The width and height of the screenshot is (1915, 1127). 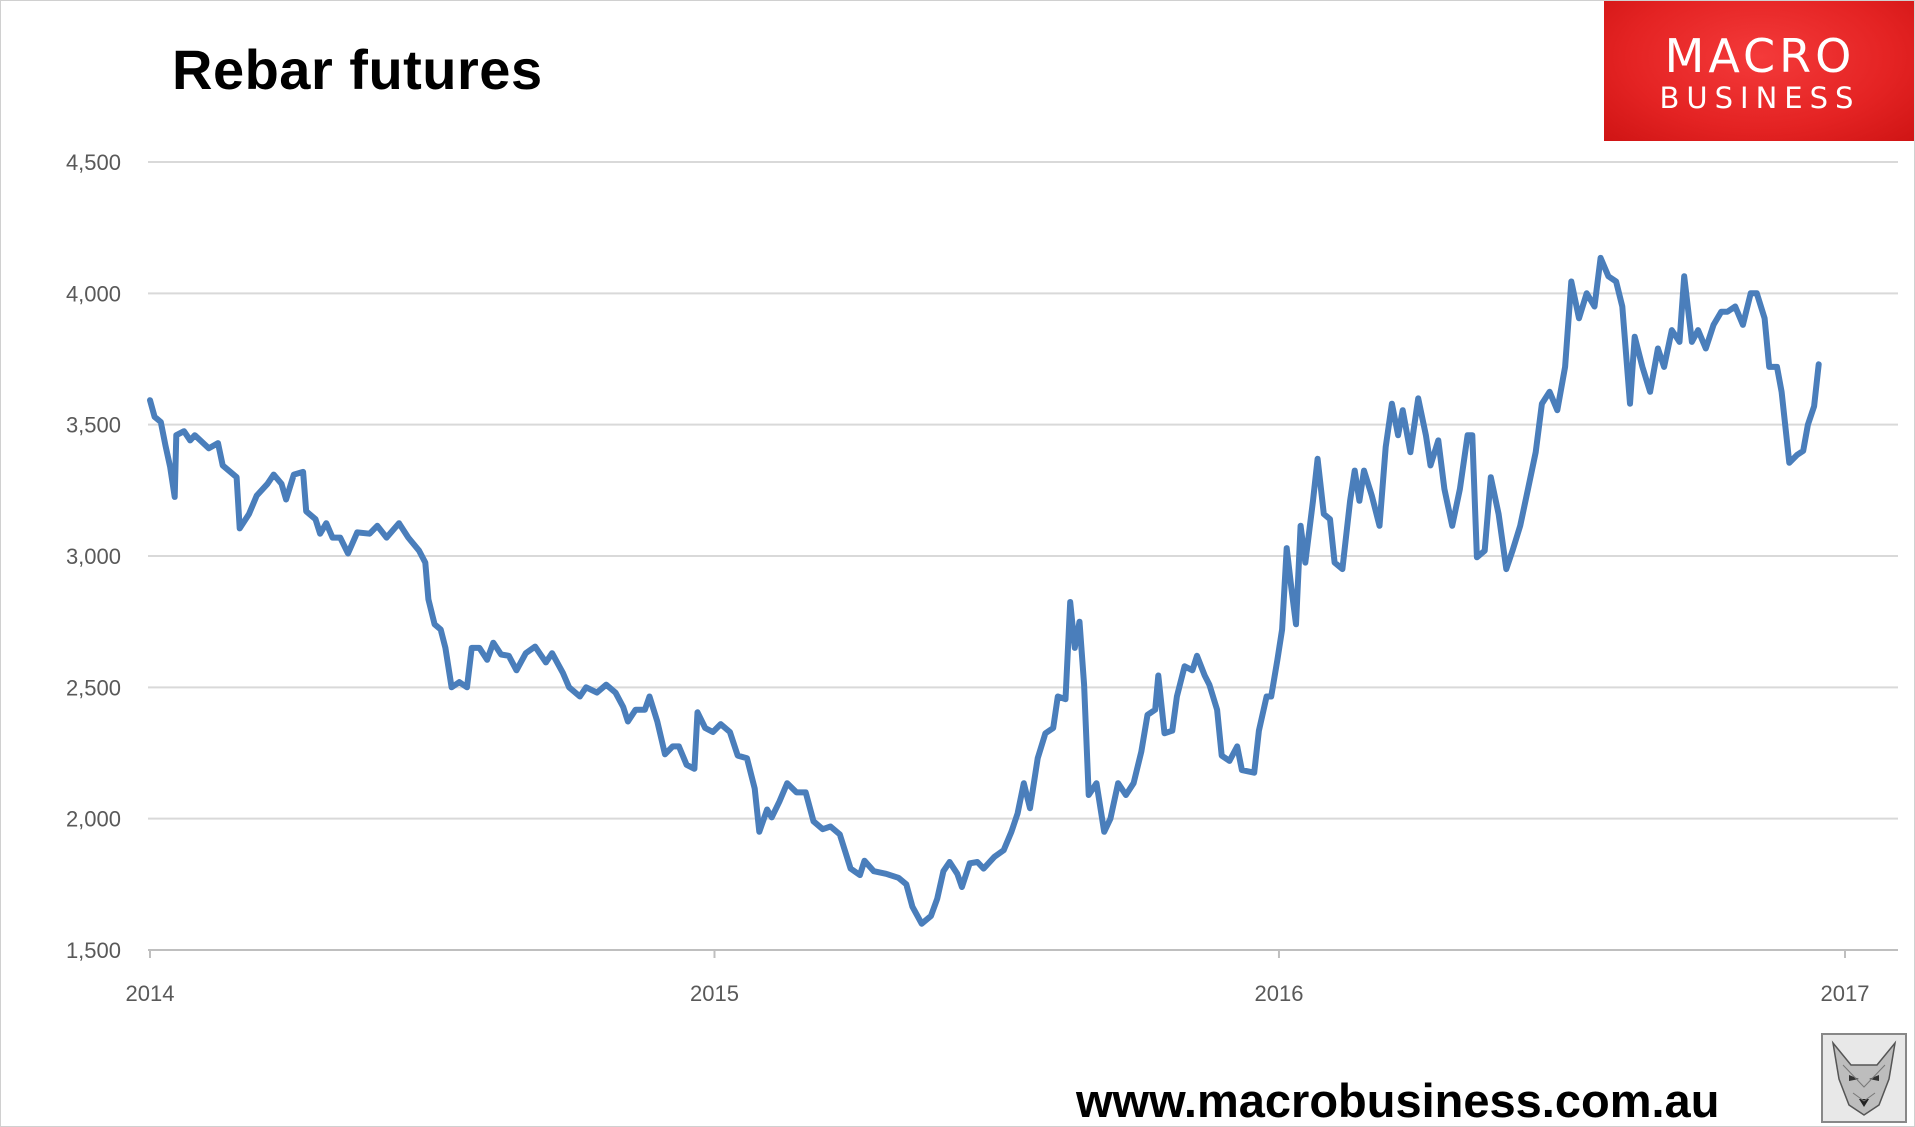 I want to click on x-axis-ticks: 2014 2015 2016 2017, so click(x=998, y=978).